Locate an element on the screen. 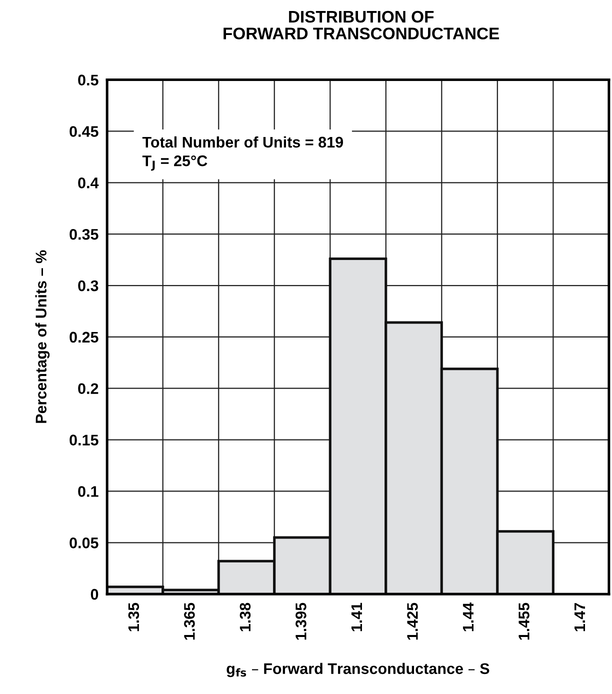  x-tick-label: 1.35 is located at coordinates (134, 617).